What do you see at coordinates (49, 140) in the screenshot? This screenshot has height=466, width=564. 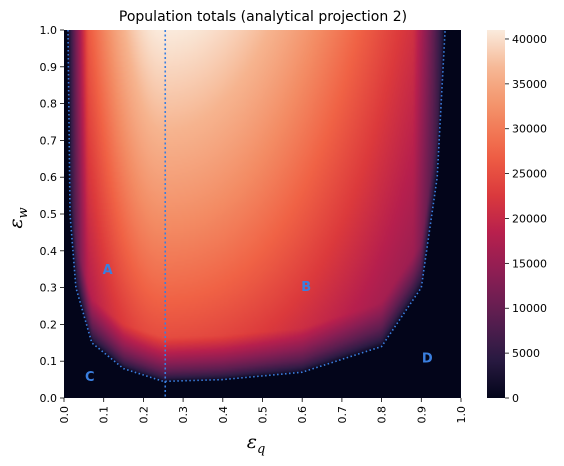 I see `y-tick-label: 0.7` at bounding box center [49, 140].